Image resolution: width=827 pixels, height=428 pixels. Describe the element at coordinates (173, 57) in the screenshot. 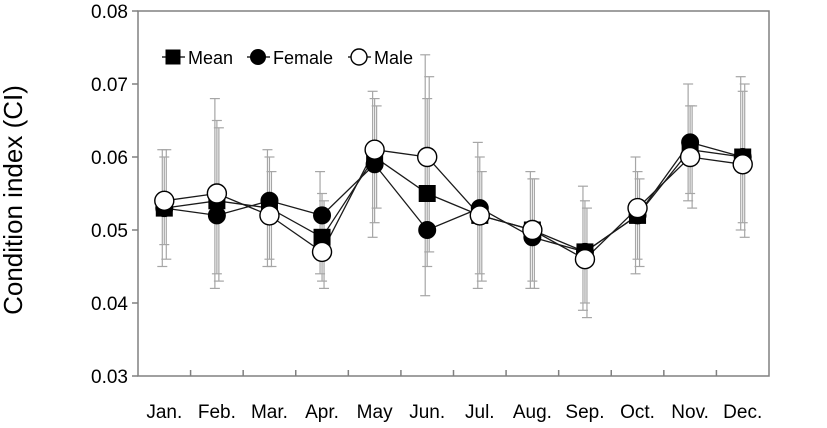

I see `legend-marker-mean` at that location.